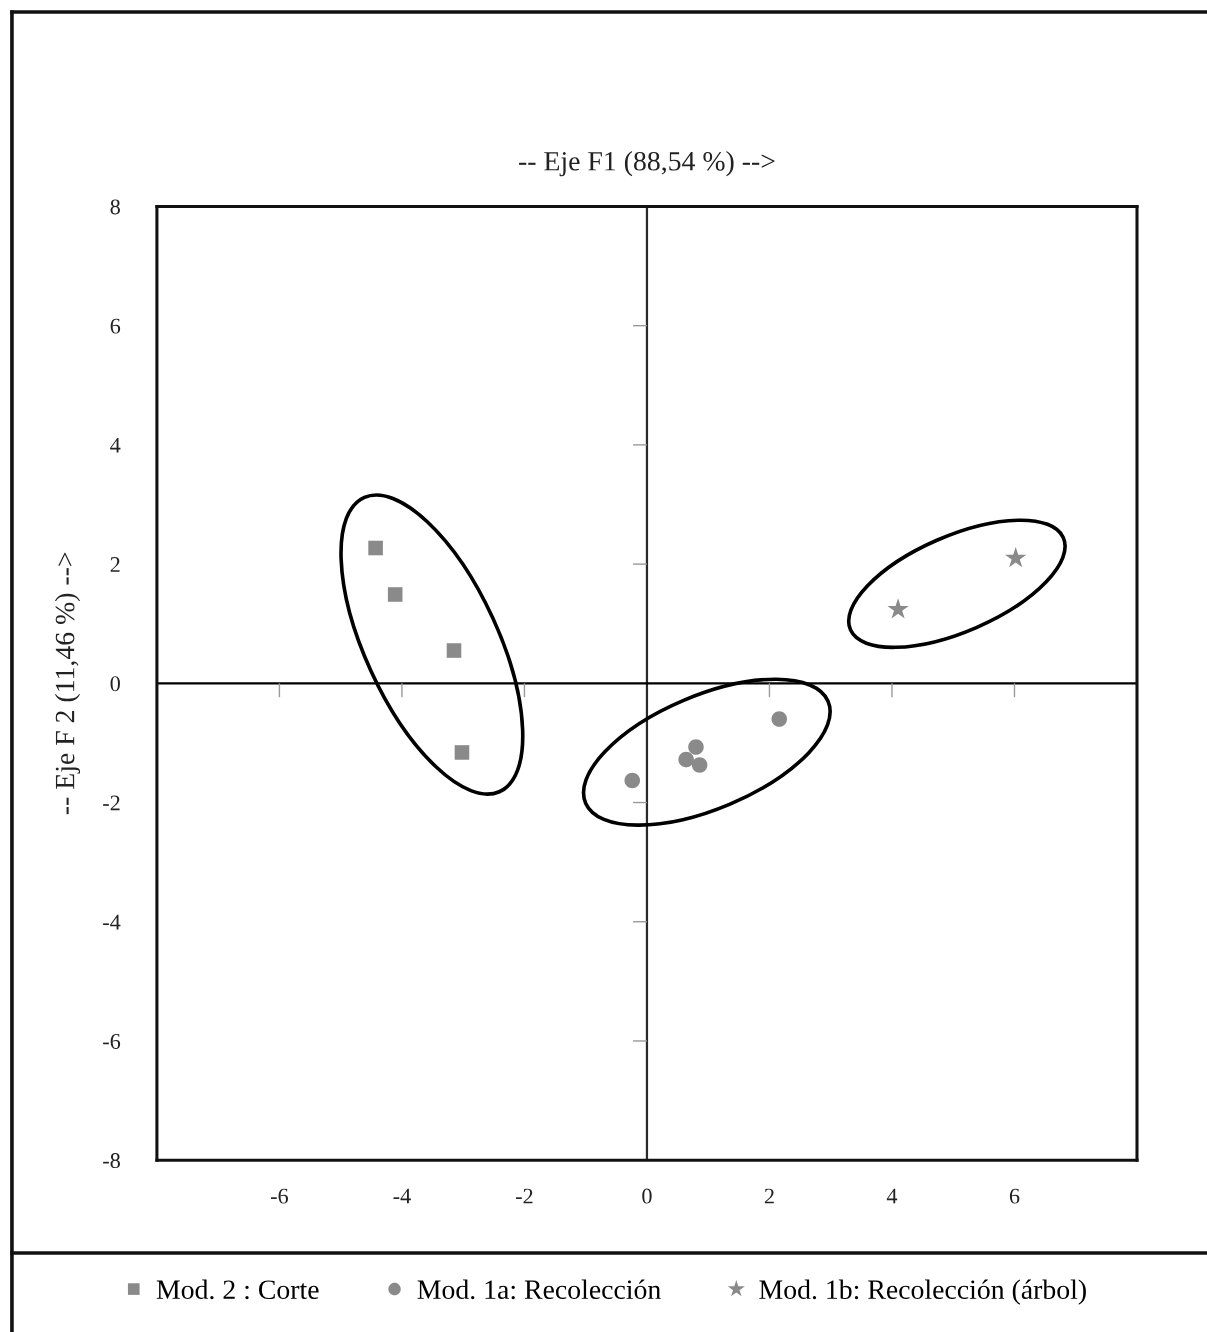 This screenshot has height=1332, width=1207. I want to click on y-tick-label: 8, so click(115, 207).